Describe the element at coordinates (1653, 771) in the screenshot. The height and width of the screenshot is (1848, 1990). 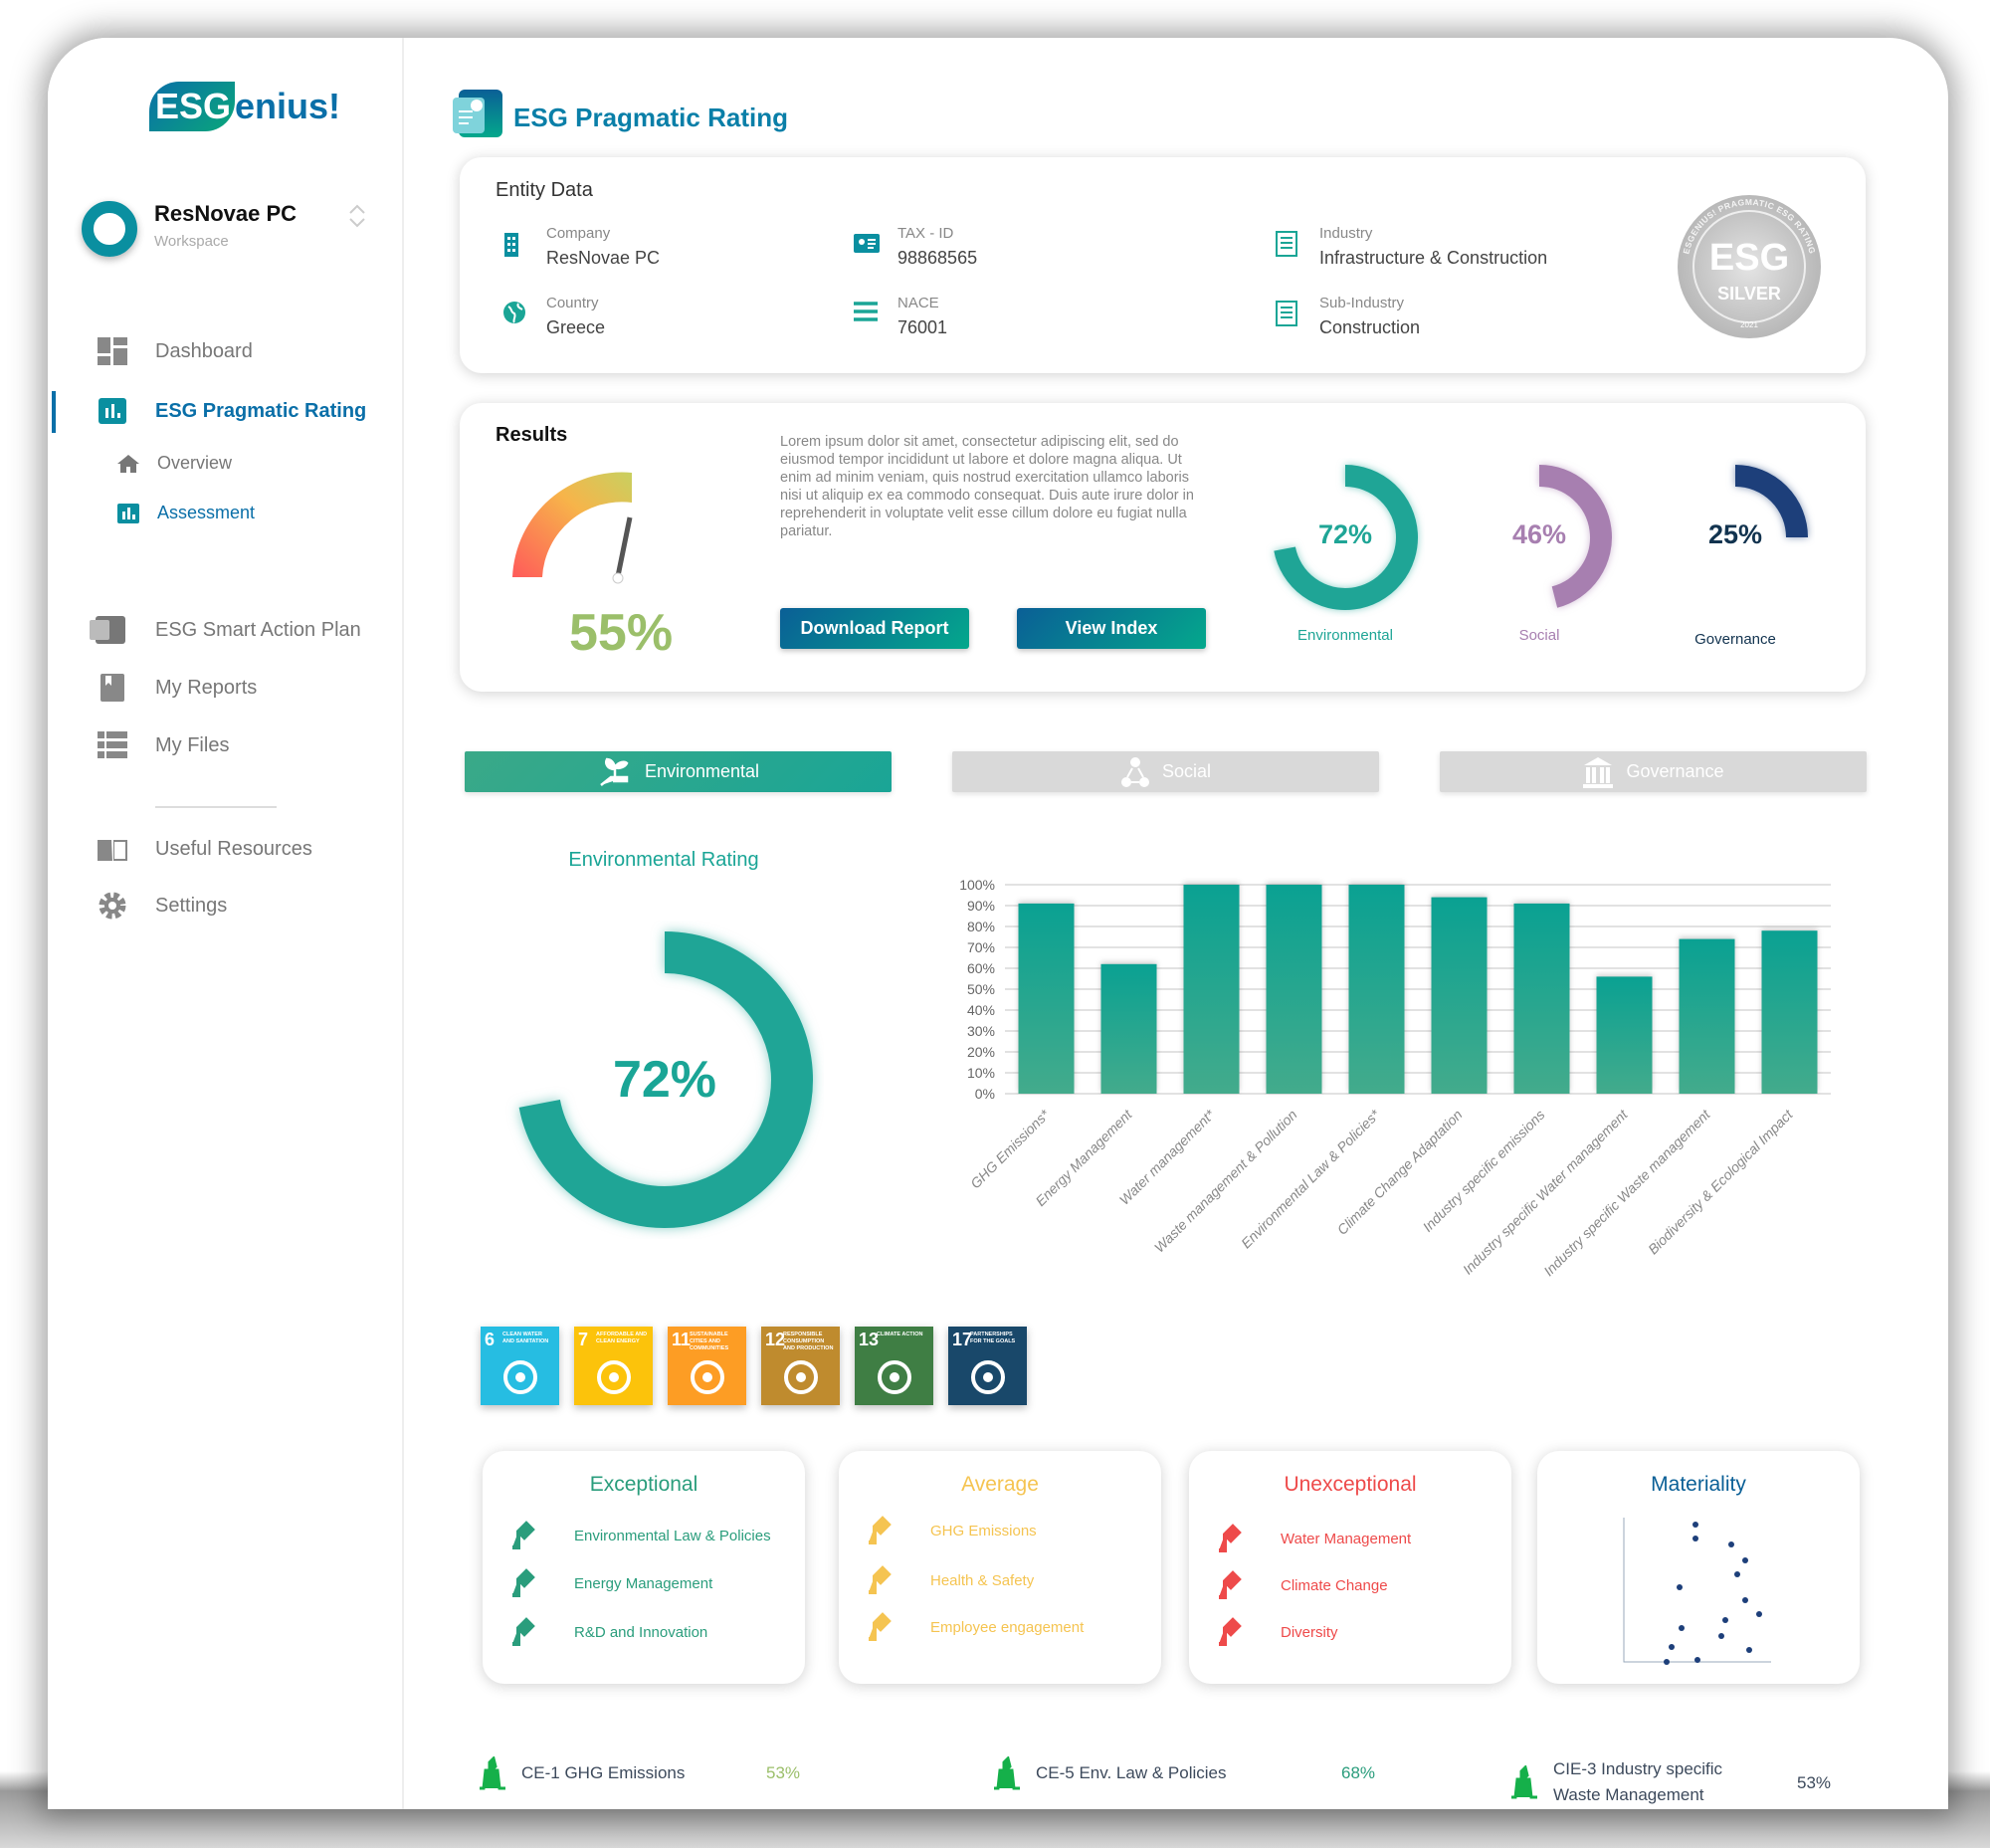
I see `tab-governance: Governance` at that location.